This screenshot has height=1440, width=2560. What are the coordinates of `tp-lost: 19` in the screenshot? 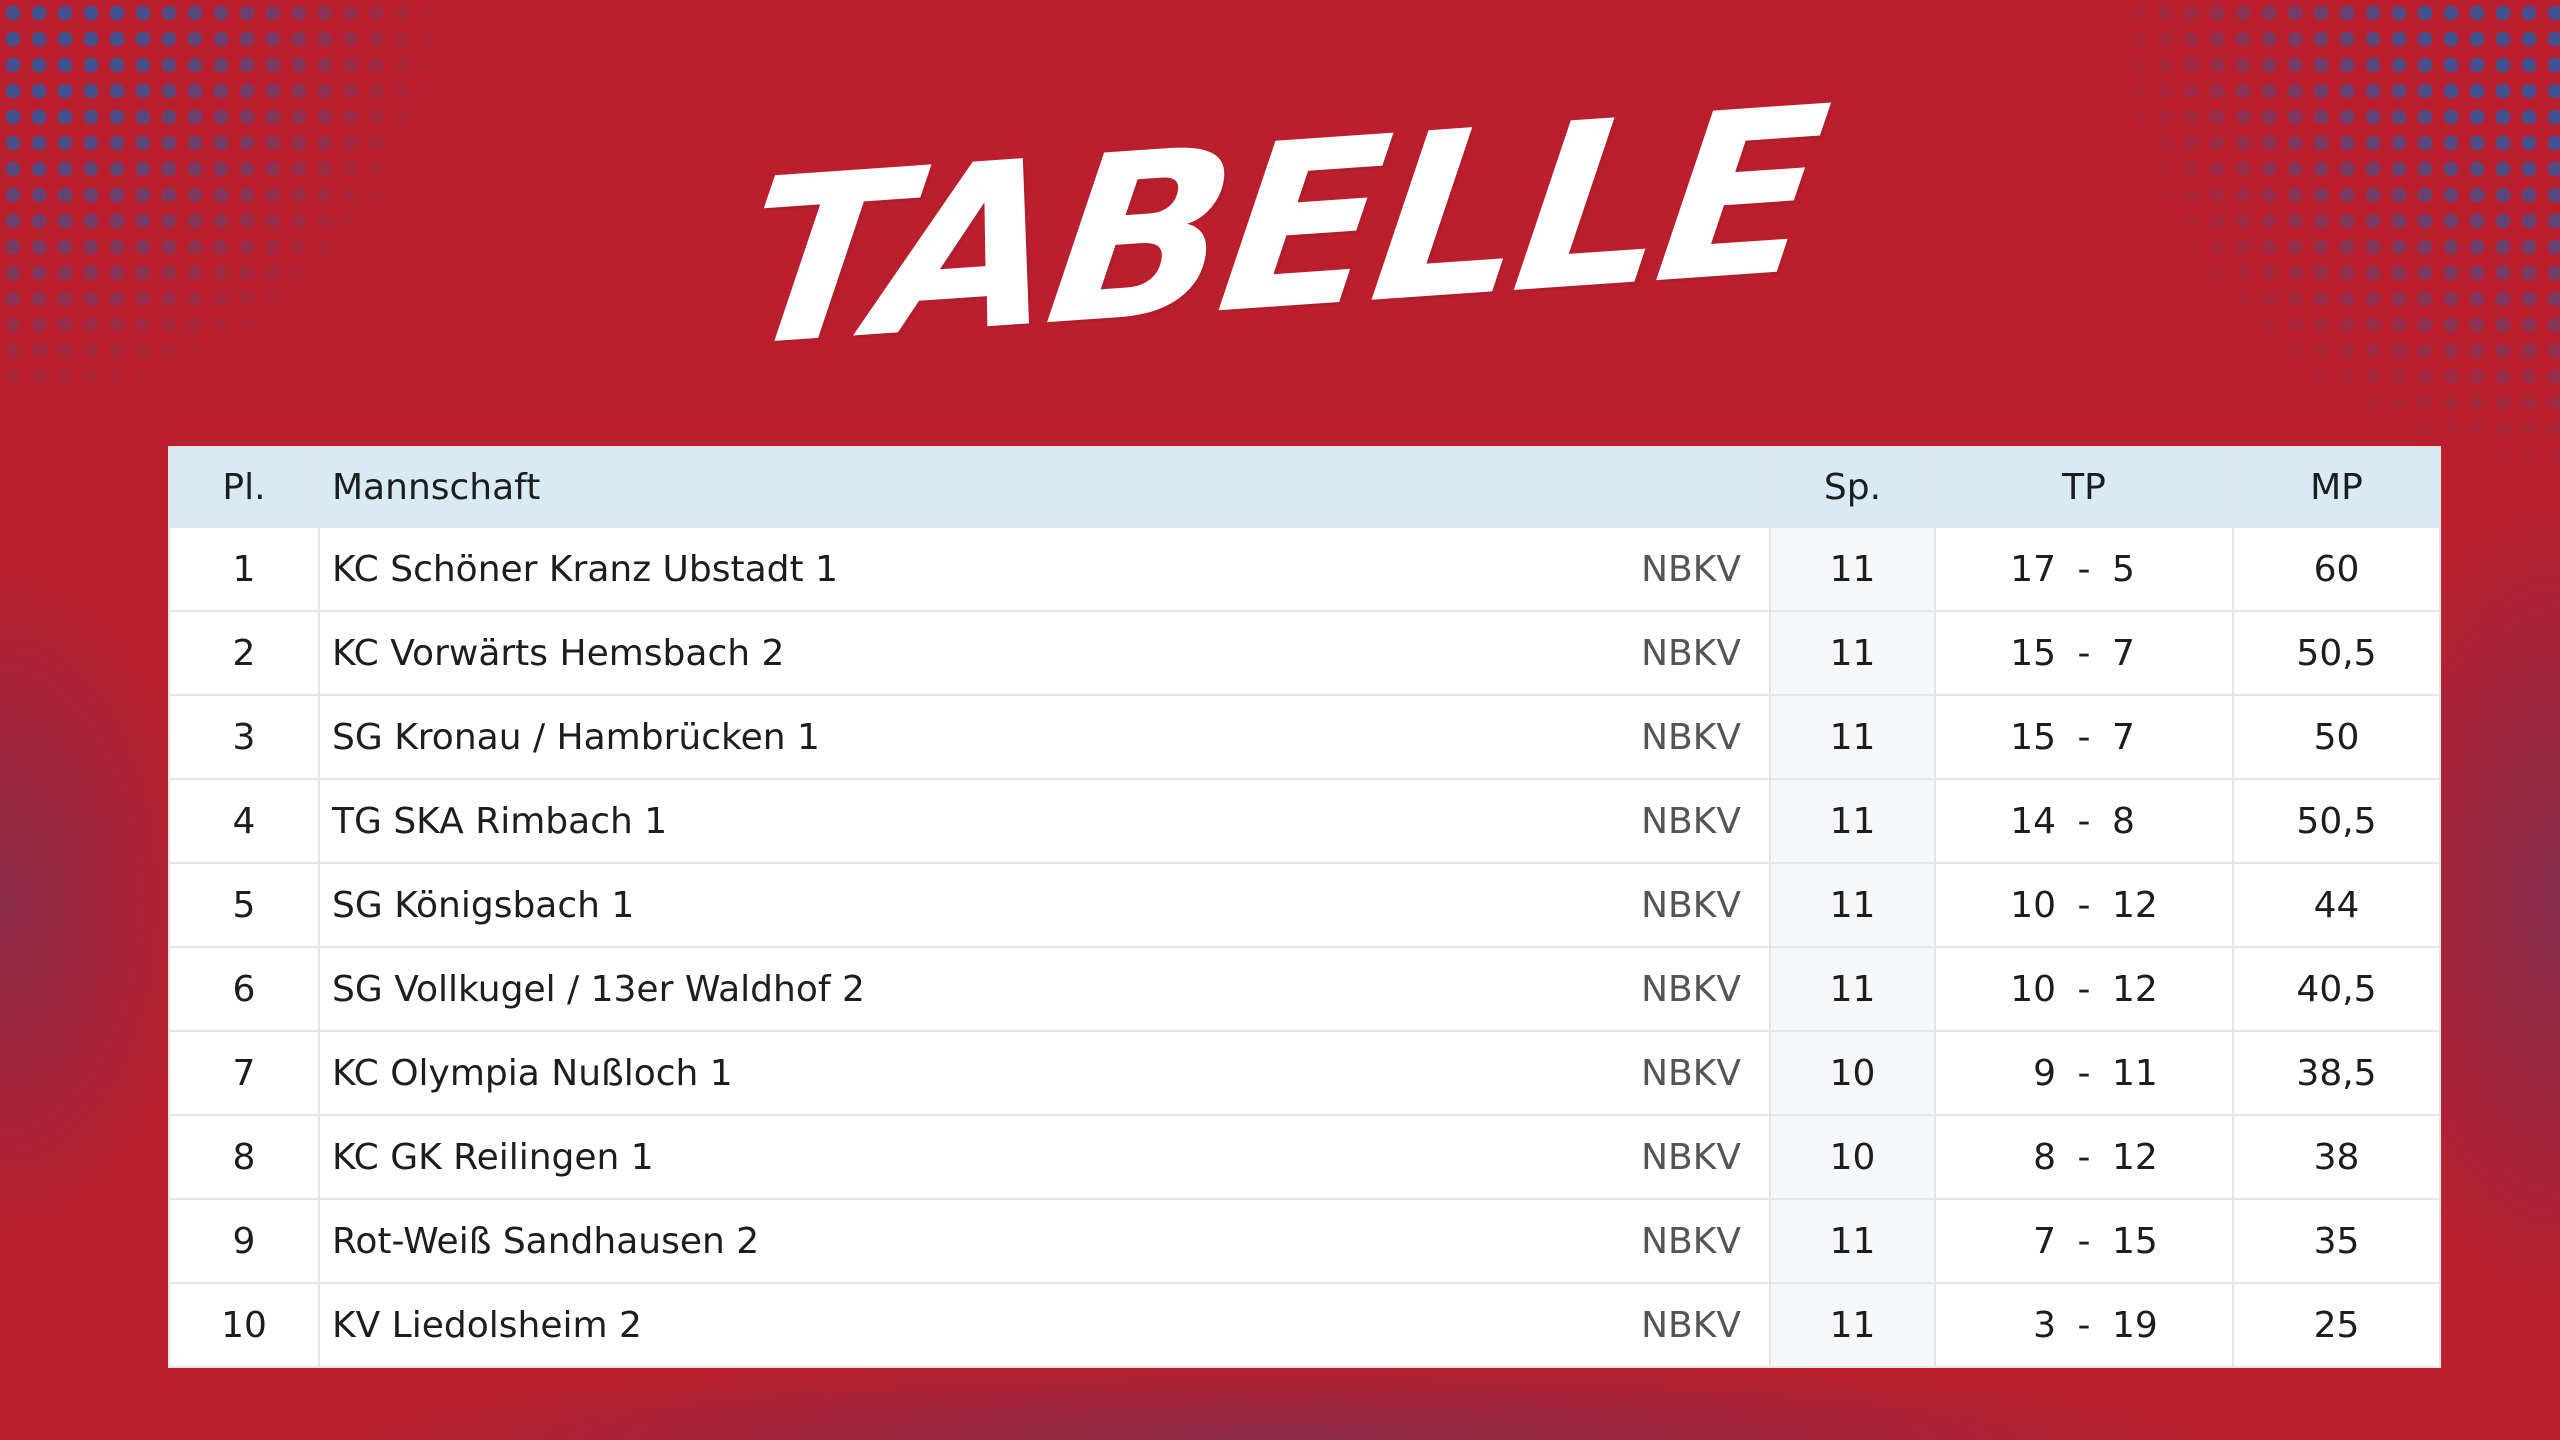 It's located at (2135, 1325).